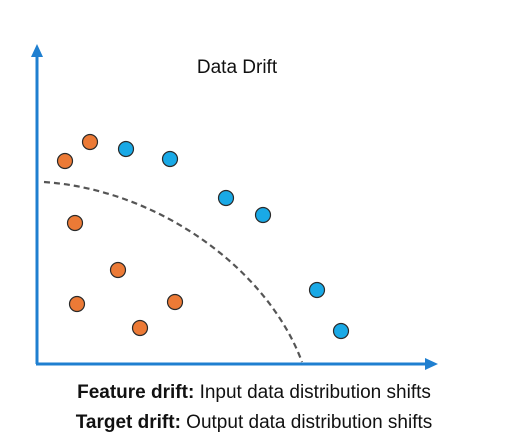 This screenshot has width=508, height=447. What do you see at coordinates (431, 364) in the screenshot?
I see `x-axis-arrowhead` at bounding box center [431, 364].